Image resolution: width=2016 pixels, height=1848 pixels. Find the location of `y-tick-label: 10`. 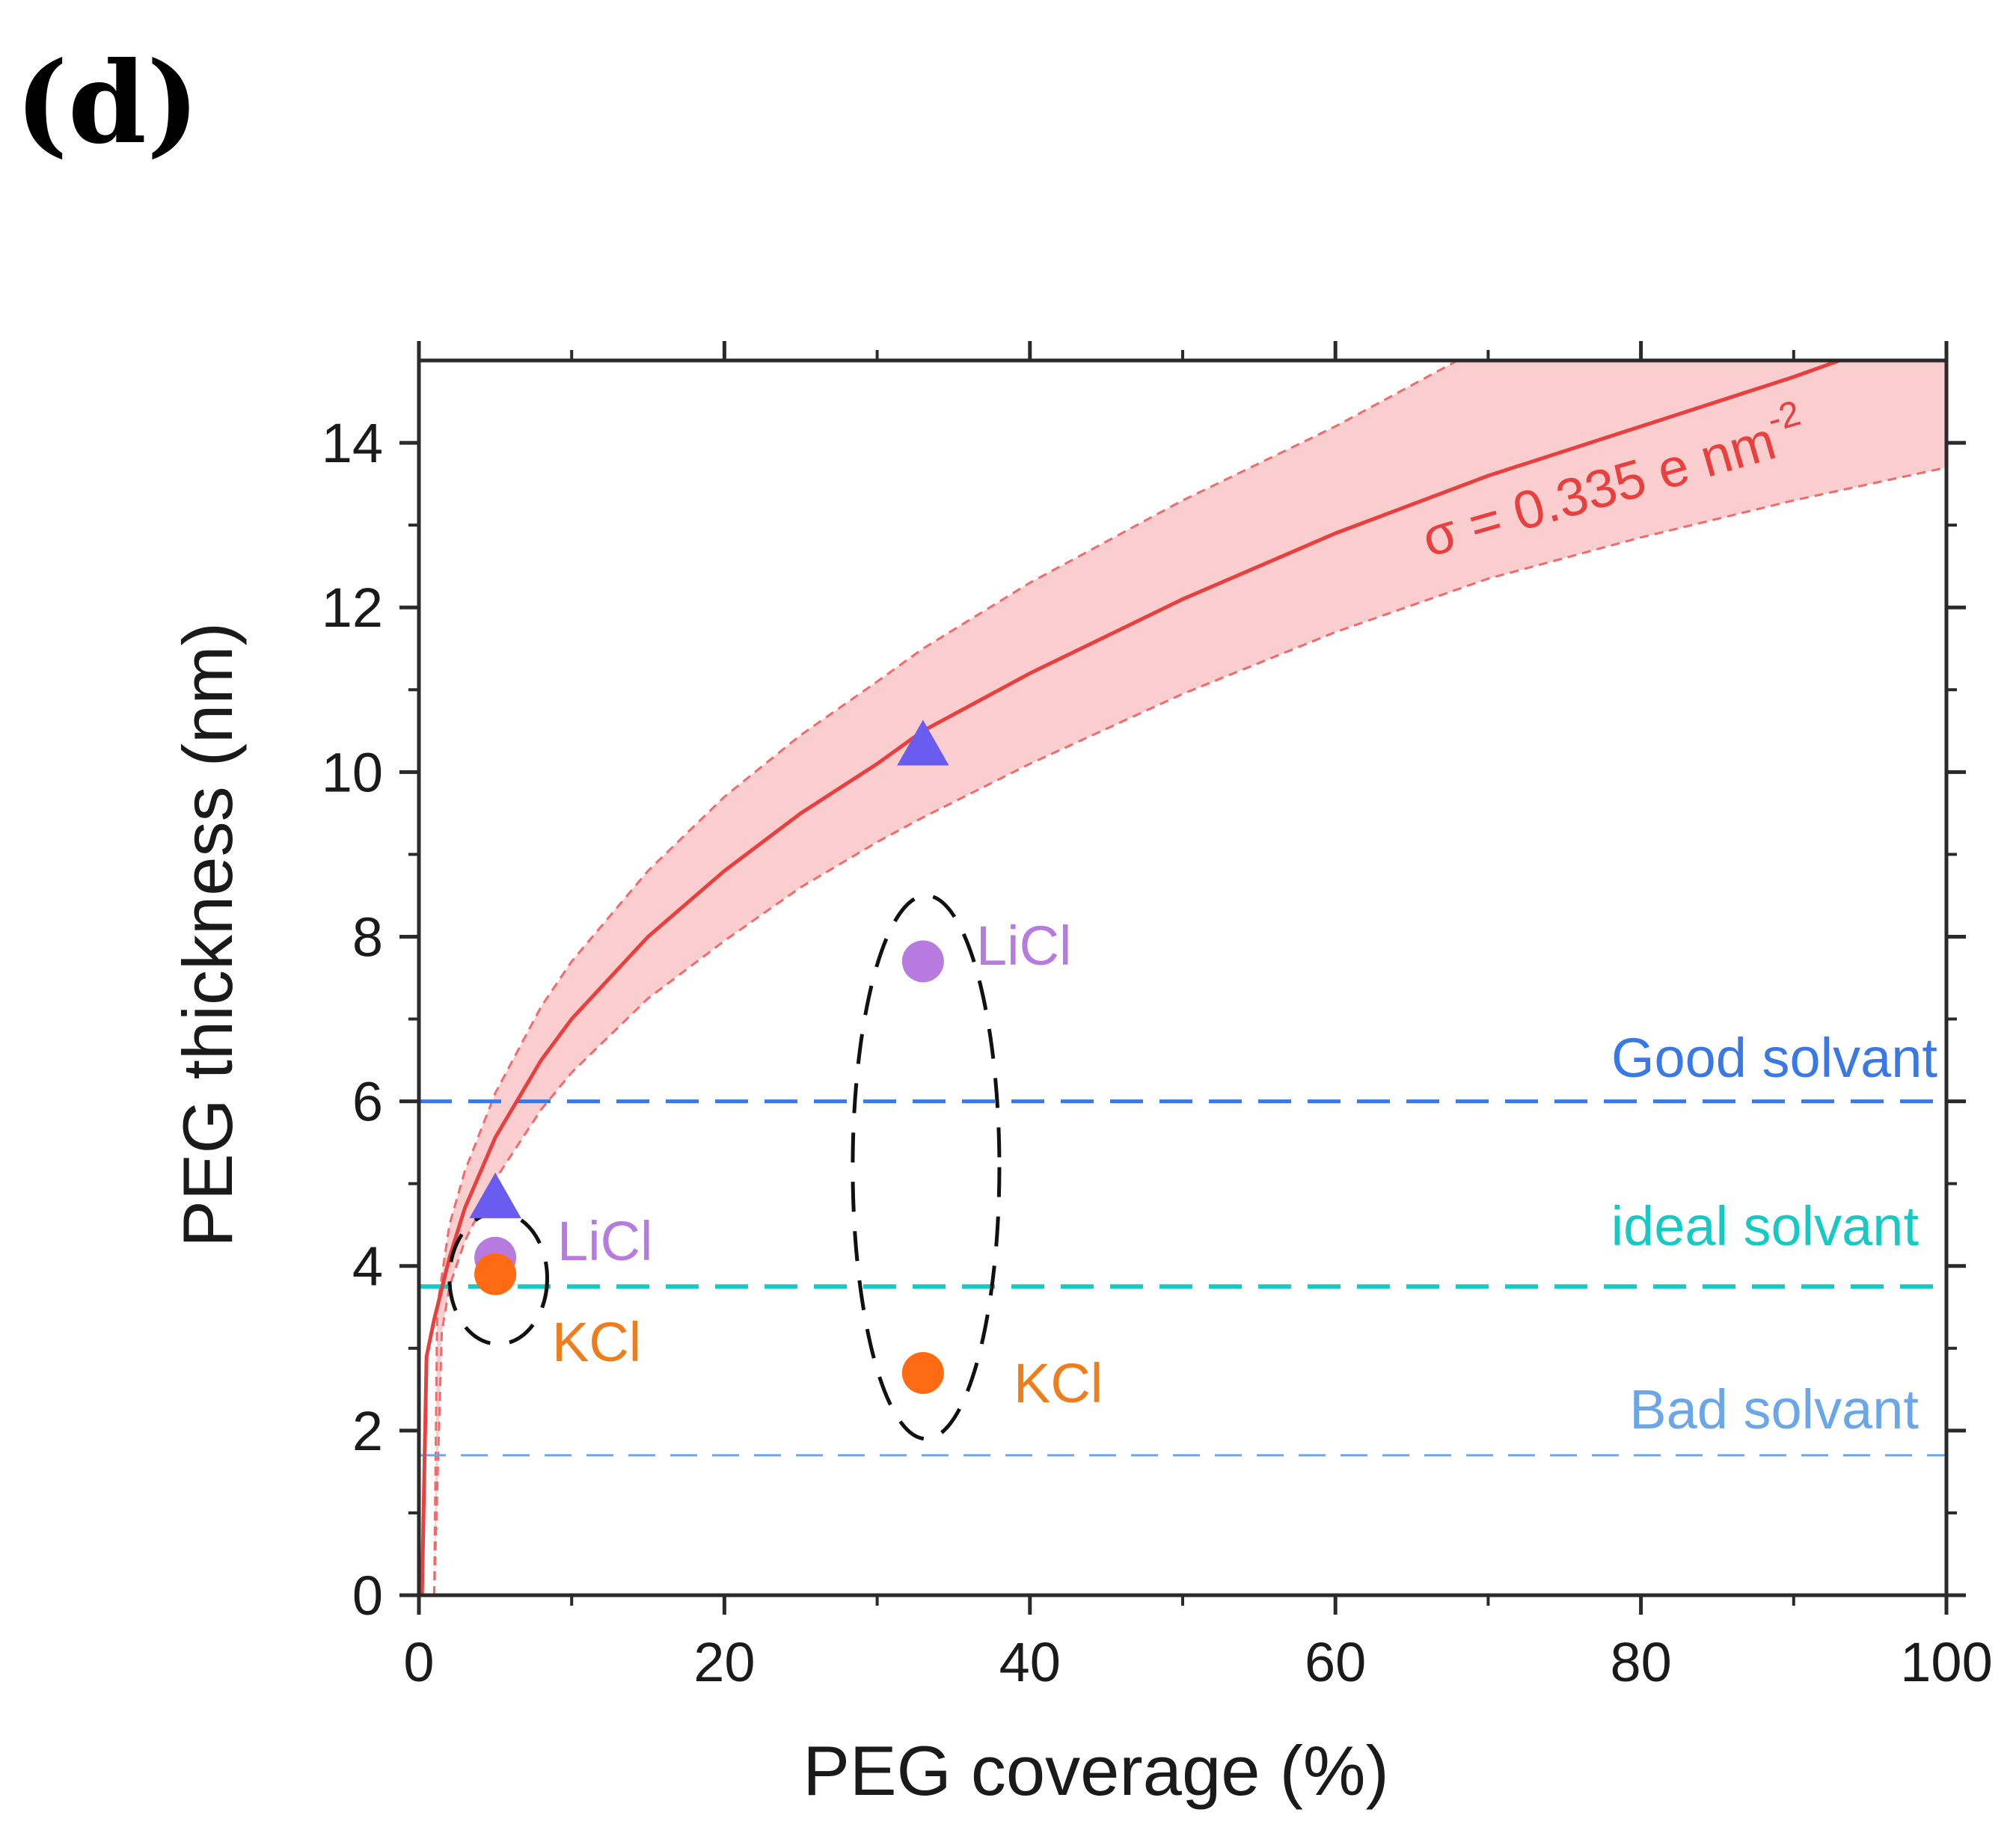

y-tick-label: 10 is located at coordinates (352, 772).